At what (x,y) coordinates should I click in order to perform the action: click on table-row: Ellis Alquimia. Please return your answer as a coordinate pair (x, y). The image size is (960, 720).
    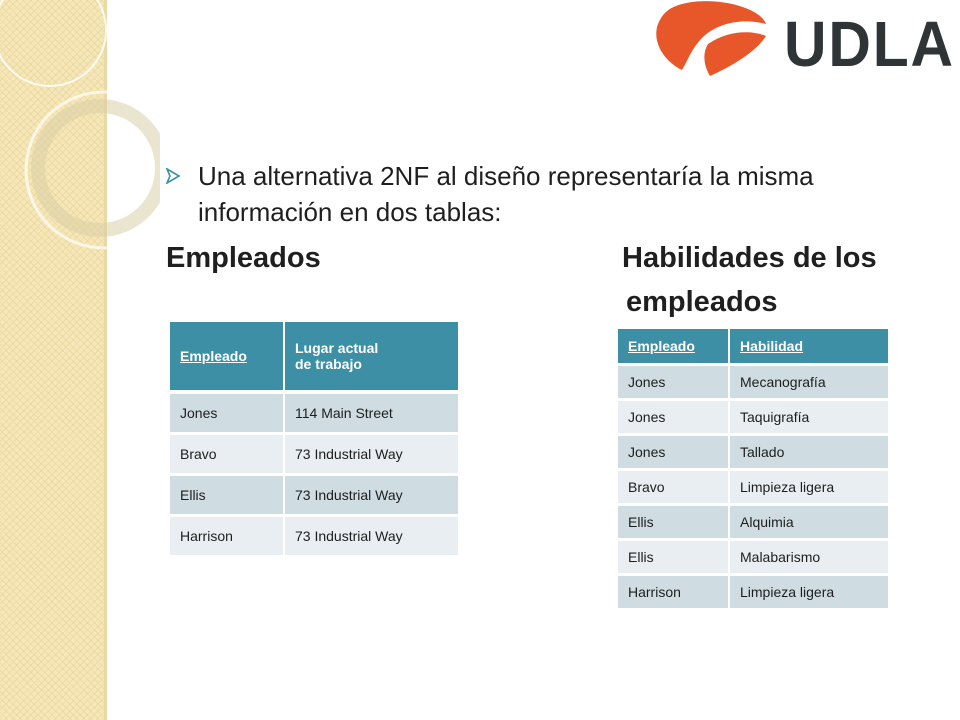
    Looking at the image, I should click on (753, 523).